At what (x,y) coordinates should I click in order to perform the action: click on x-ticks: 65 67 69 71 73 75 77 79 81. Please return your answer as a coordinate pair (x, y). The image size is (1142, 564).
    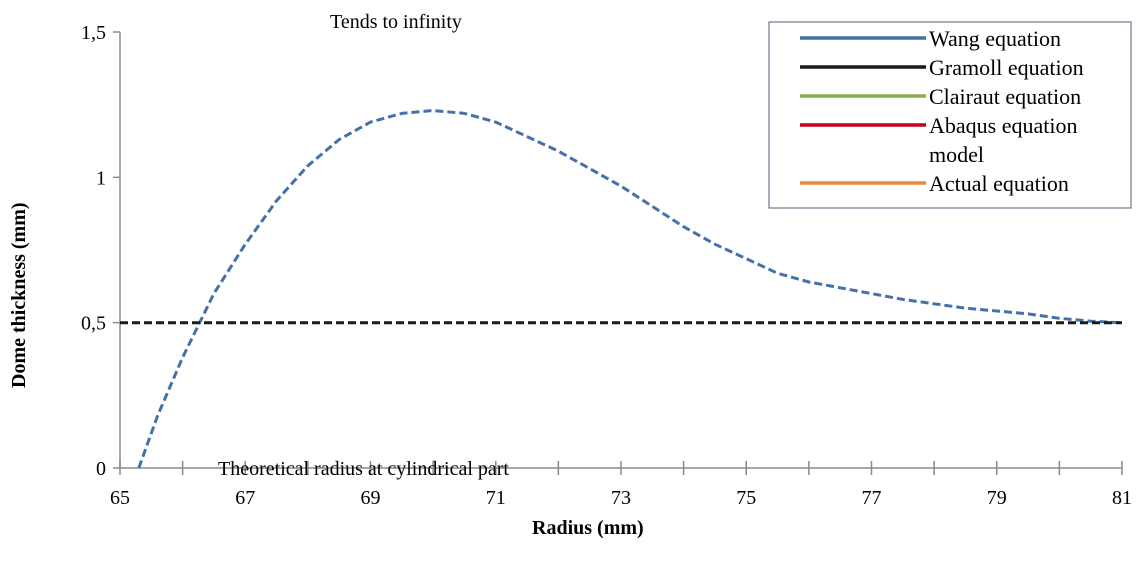
    Looking at the image, I should click on (621, 485).